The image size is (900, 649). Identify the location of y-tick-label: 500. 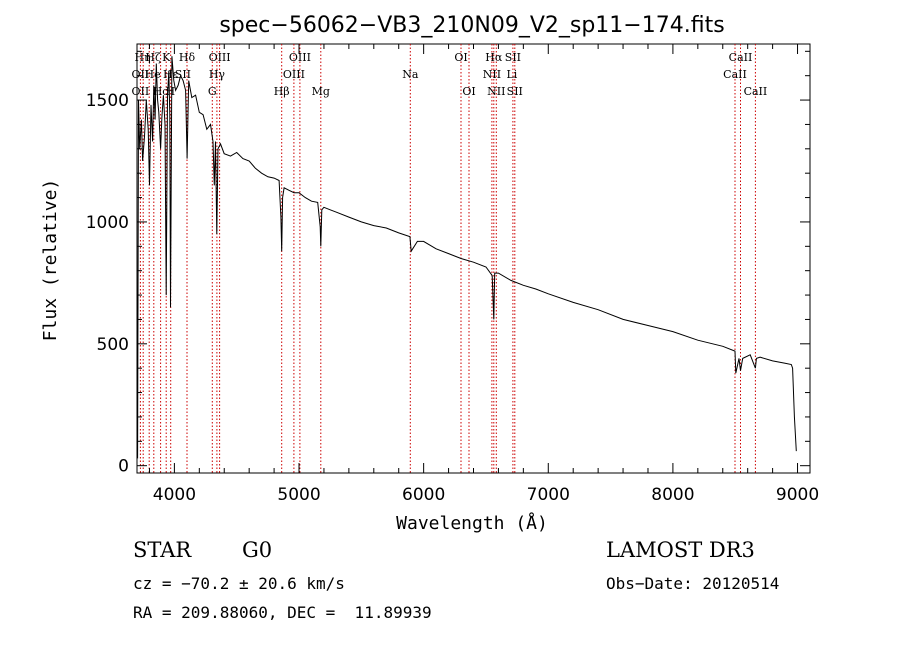
(113, 345).